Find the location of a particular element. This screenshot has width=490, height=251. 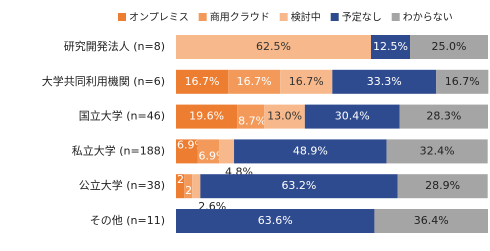

value-label: 19.6% is located at coordinates (206, 116).